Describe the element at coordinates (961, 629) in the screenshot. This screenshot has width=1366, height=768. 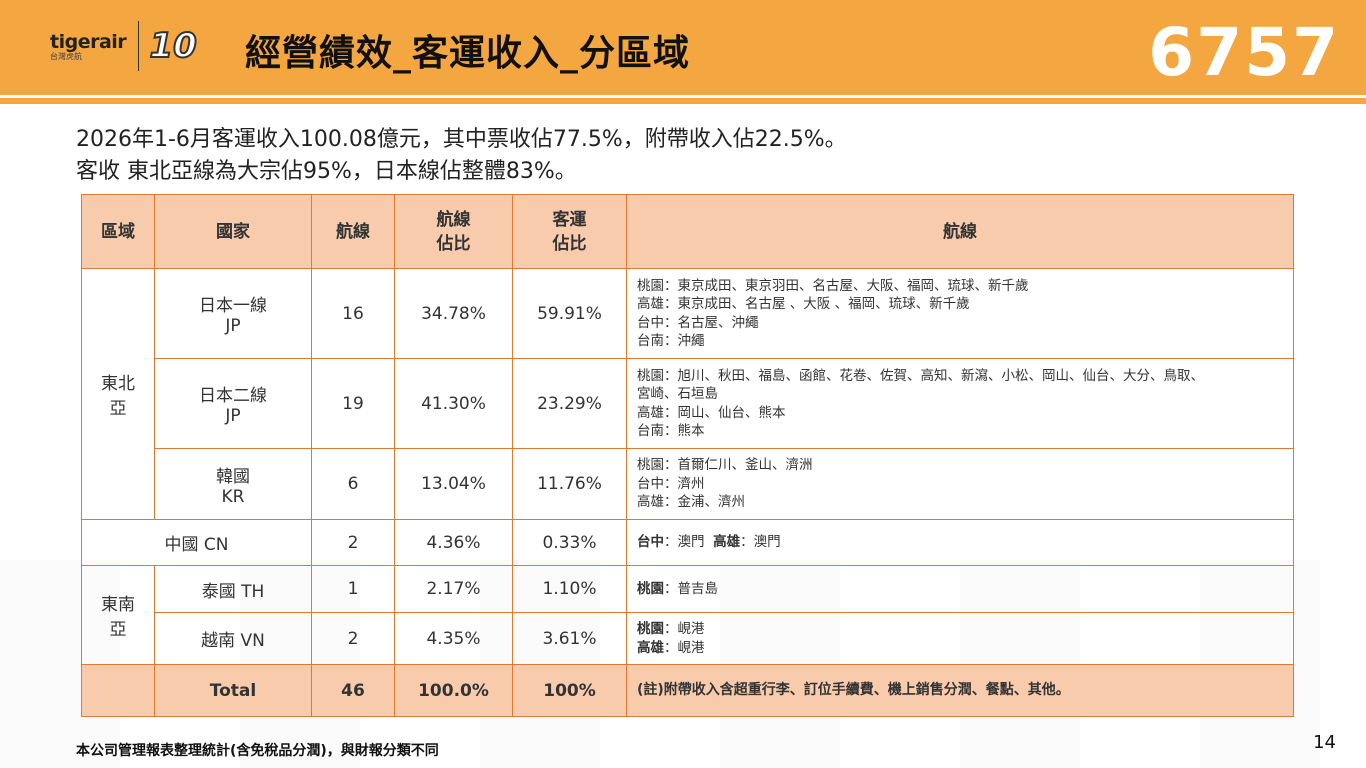
I see `route-line: 桃園：峴港` at that location.